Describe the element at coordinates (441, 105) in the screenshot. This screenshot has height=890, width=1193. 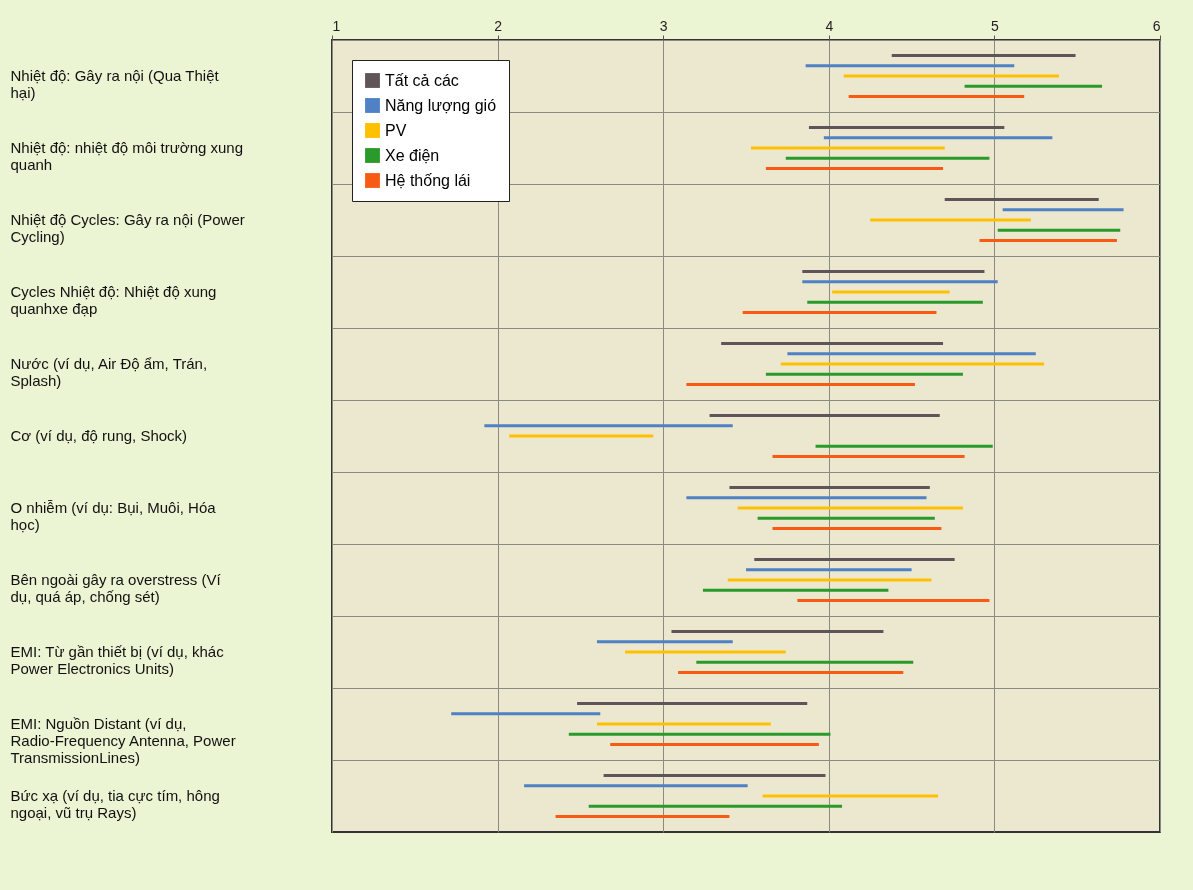
I see `legend-label: Năng lượng gió` at that location.